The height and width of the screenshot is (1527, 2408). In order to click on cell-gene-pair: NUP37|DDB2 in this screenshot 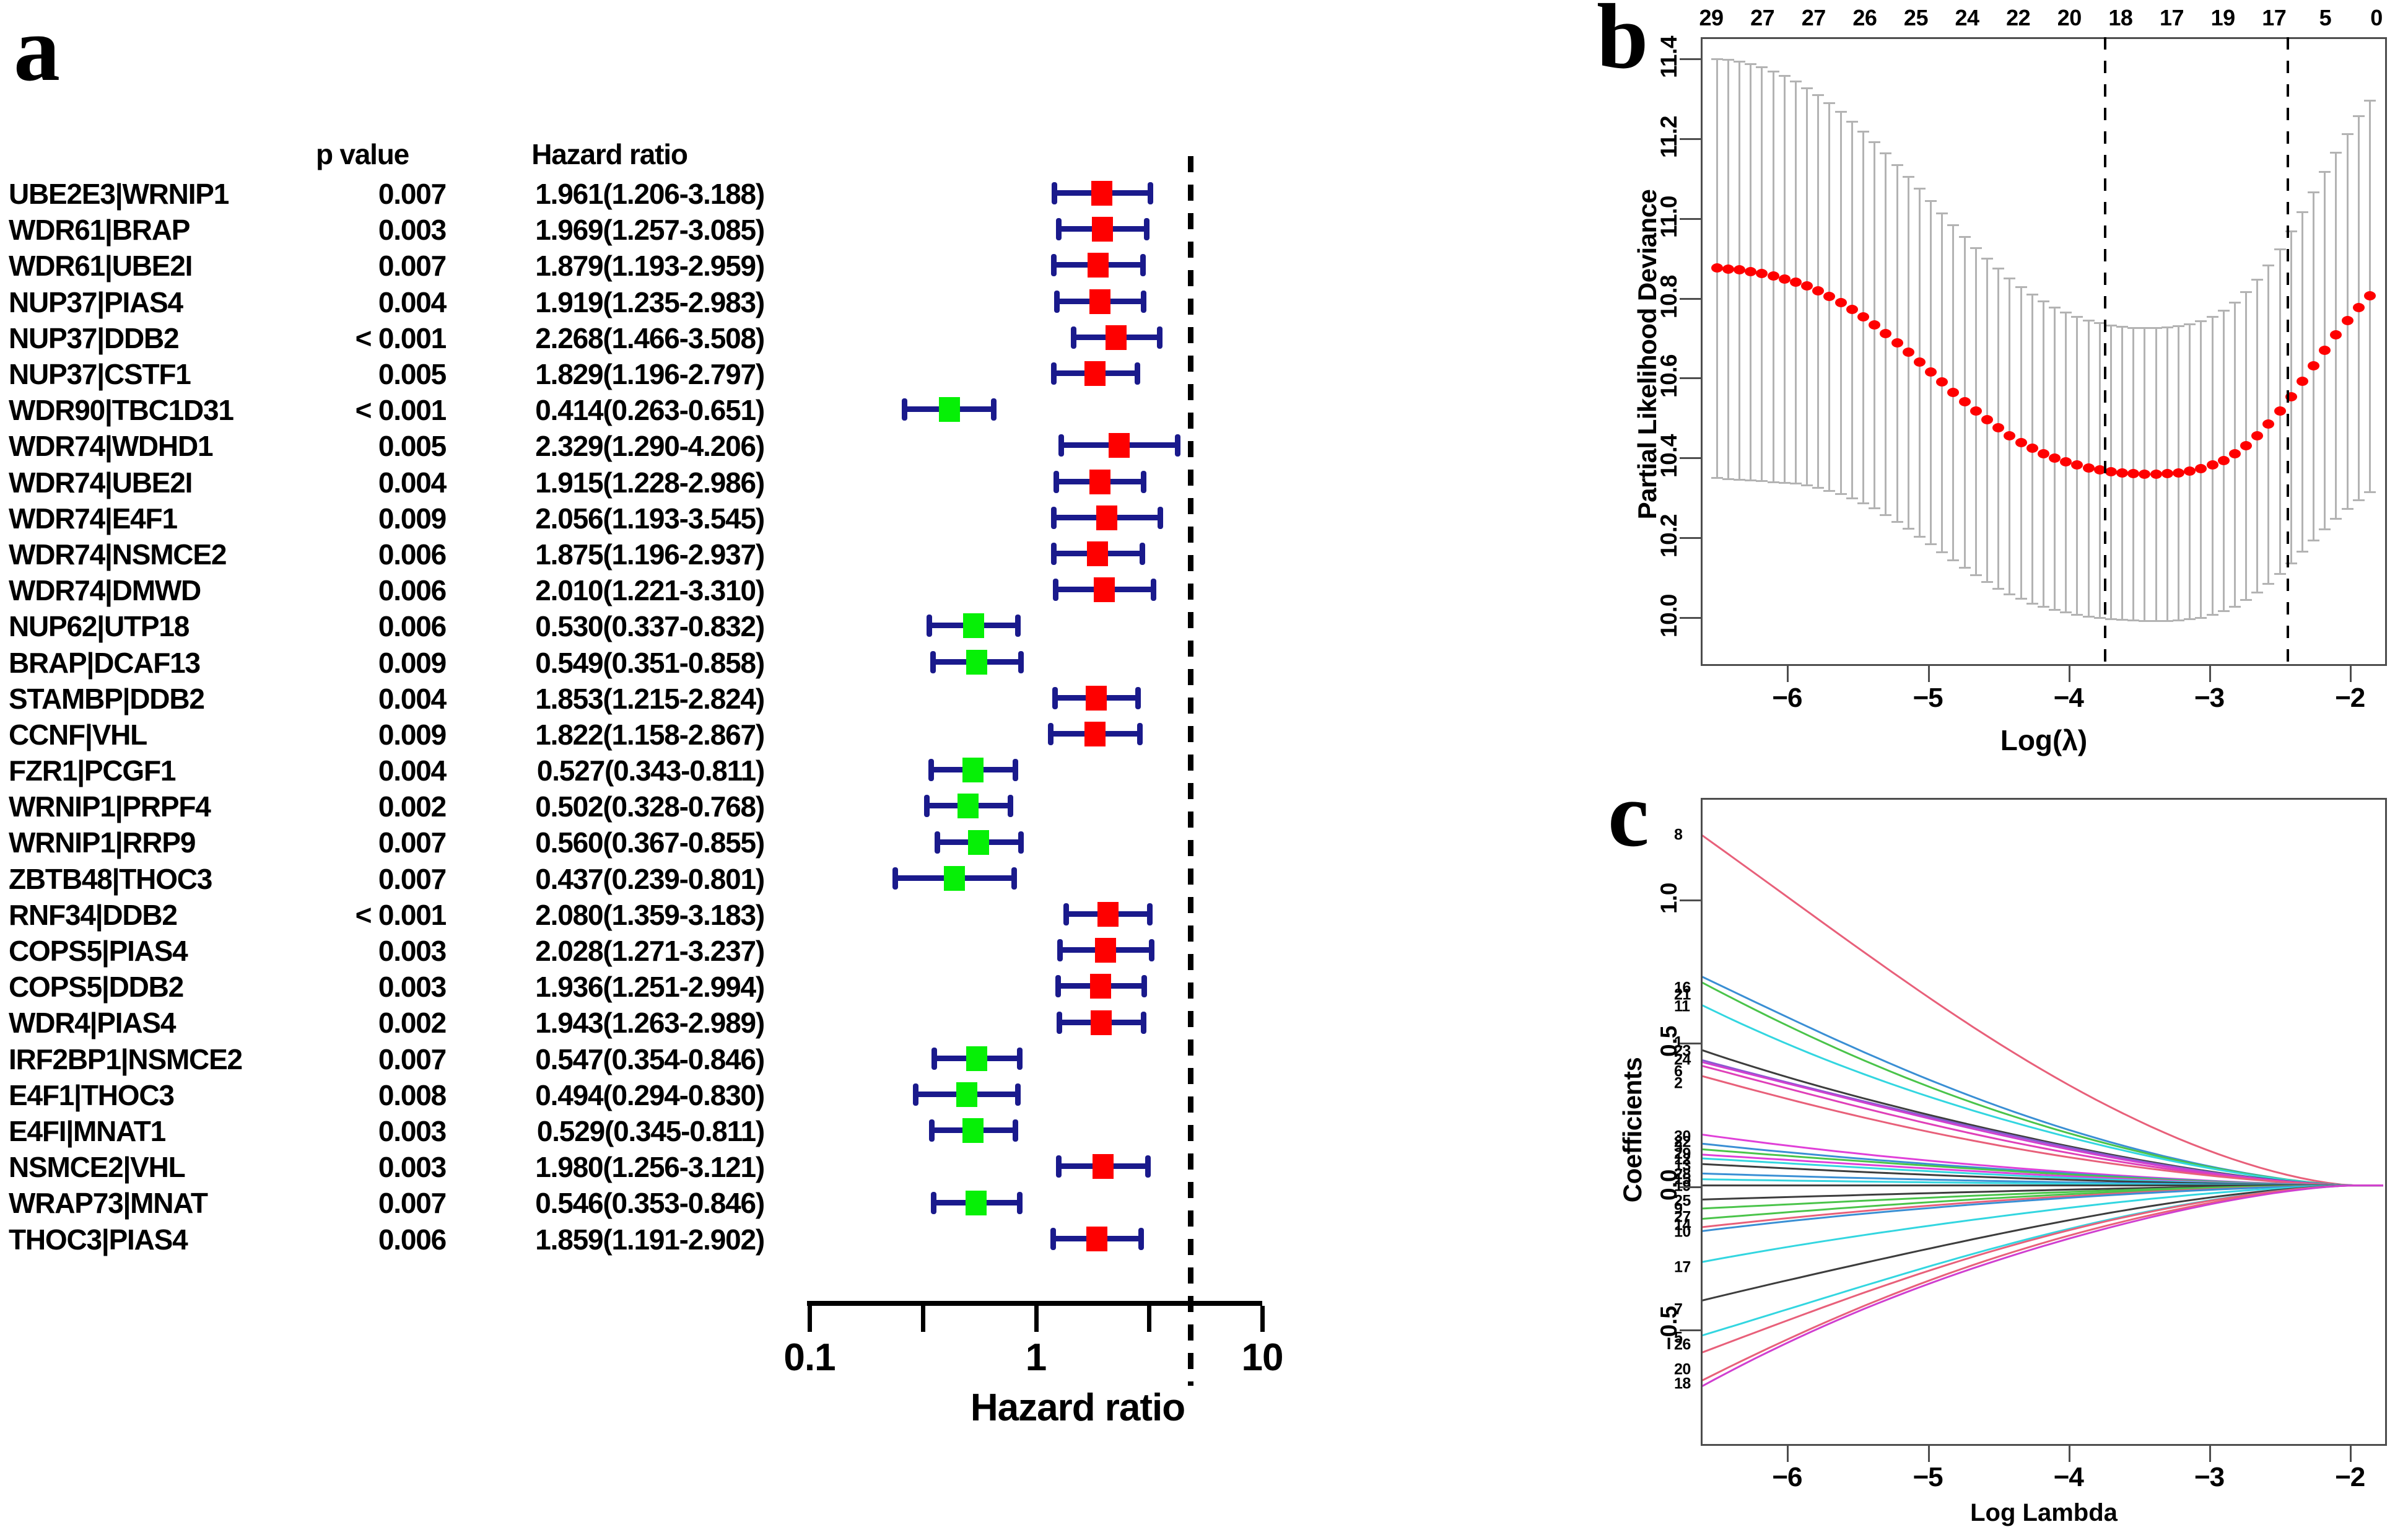, I will do `click(94, 338)`.